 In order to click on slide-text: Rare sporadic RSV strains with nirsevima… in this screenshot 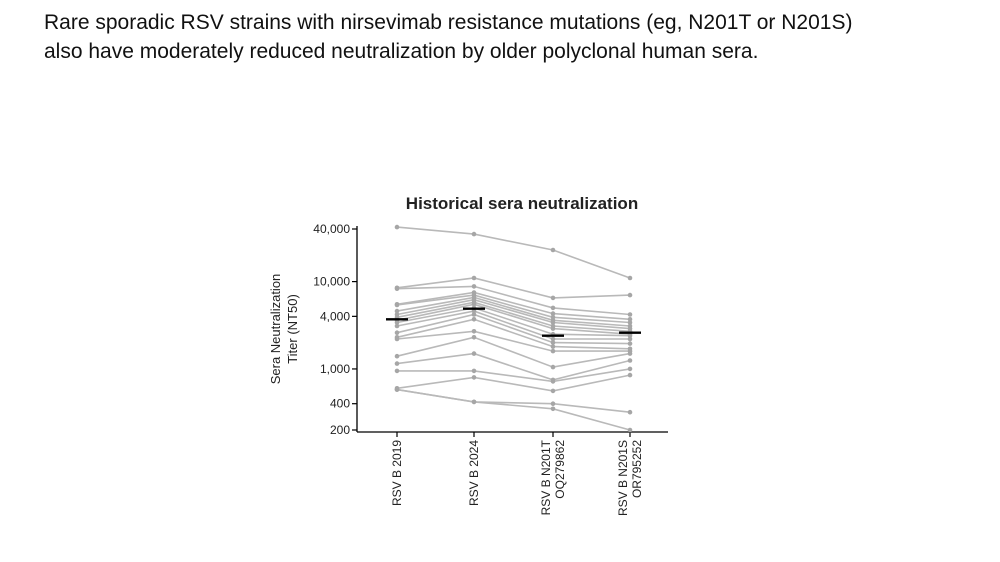, I will do `click(514, 37)`.